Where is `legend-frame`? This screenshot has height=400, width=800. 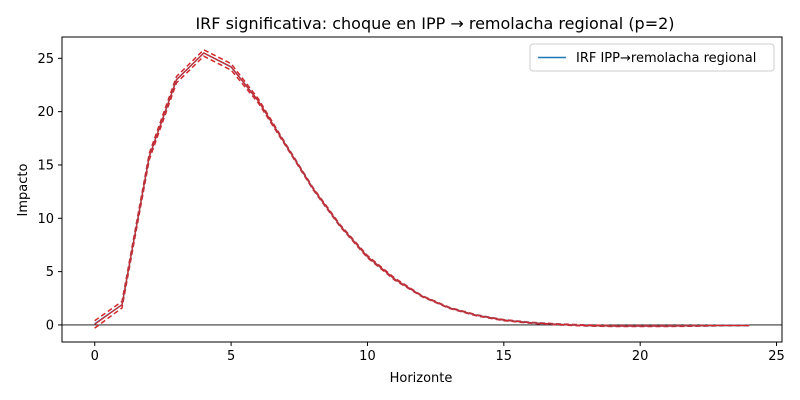 legend-frame is located at coordinates (652, 57).